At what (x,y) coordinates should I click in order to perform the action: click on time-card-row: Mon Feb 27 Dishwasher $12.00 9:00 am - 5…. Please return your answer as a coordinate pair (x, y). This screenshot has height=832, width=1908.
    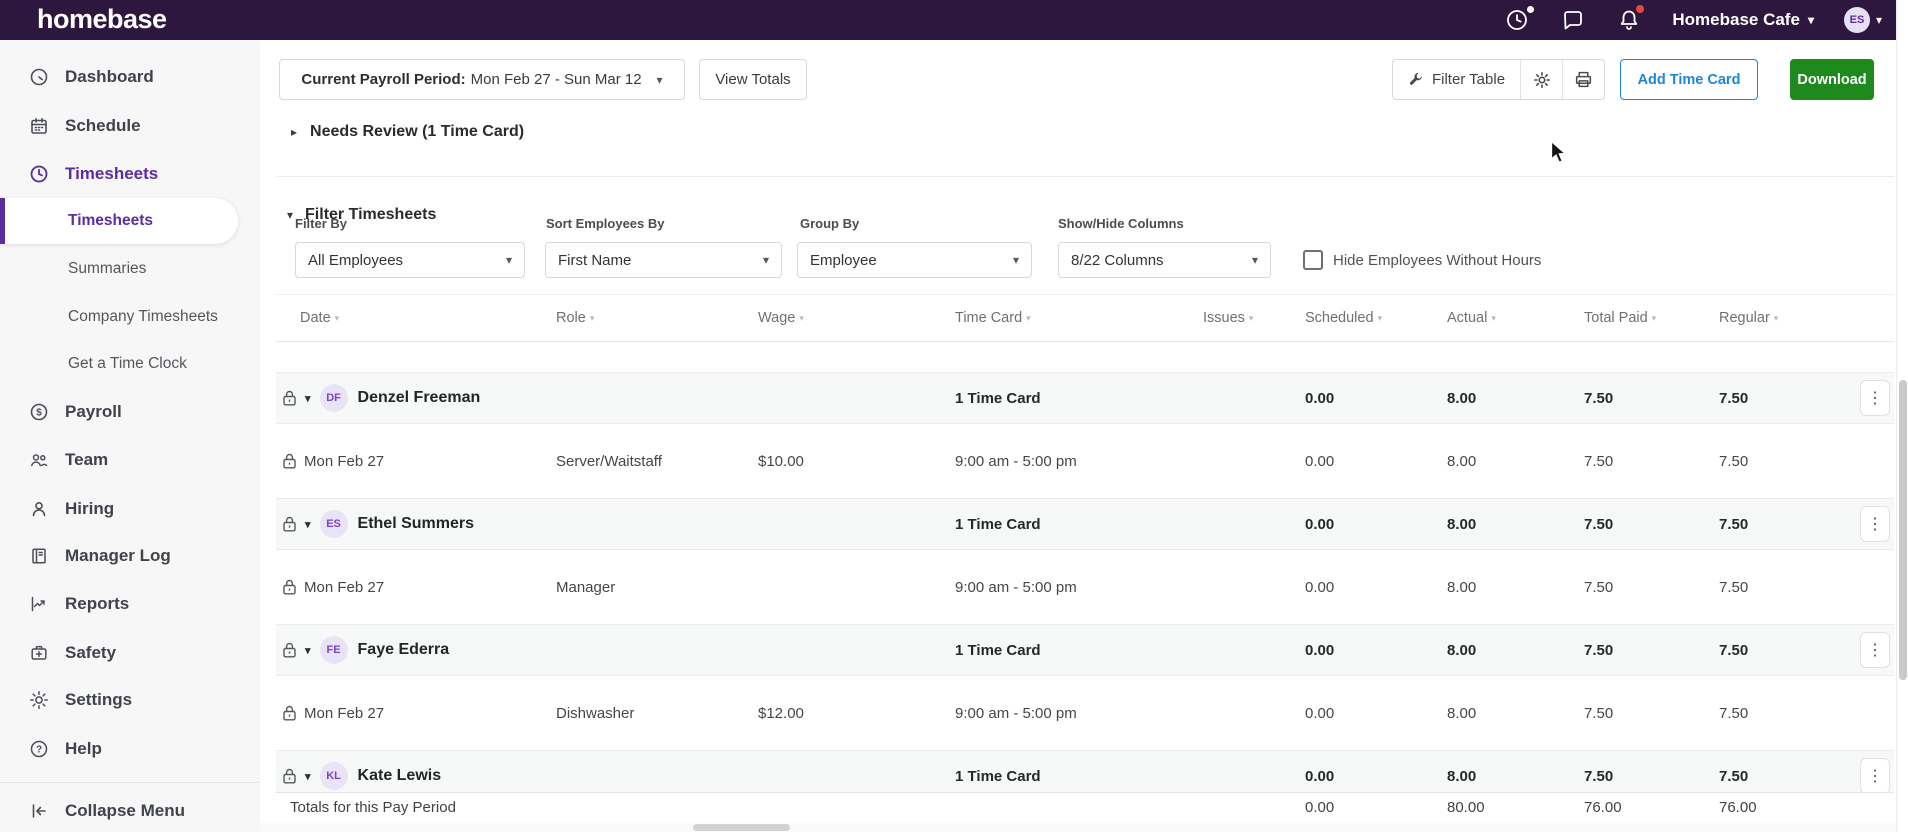
    Looking at the image, I should click on (1085, 713).